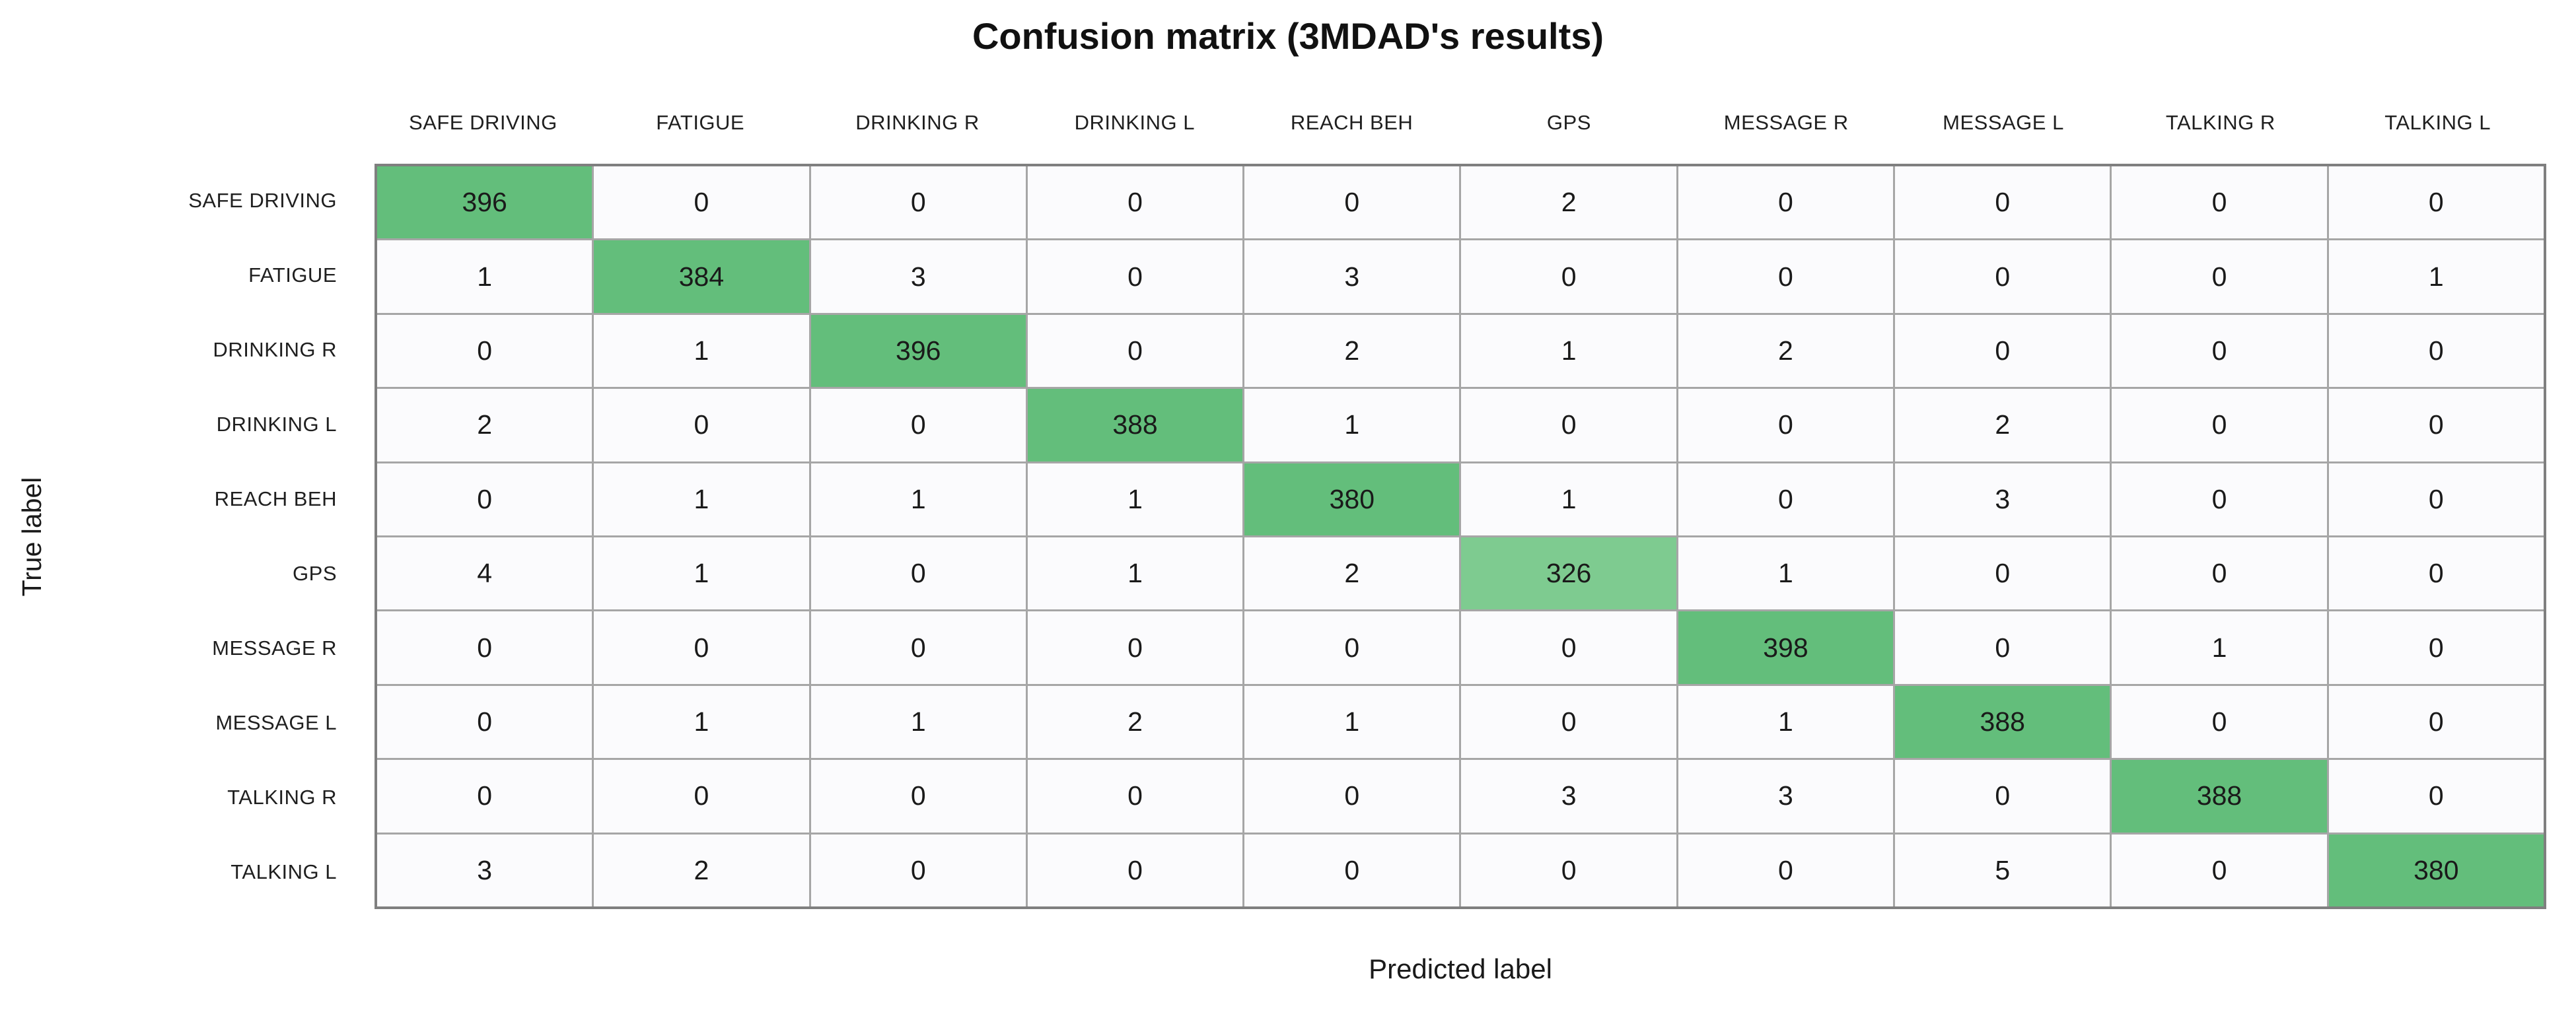  What do you see at coordinates (277, 425) in the screenshot?
I see `row-label-drinking-l: DRINKING L` at bounding box center [277, 425].